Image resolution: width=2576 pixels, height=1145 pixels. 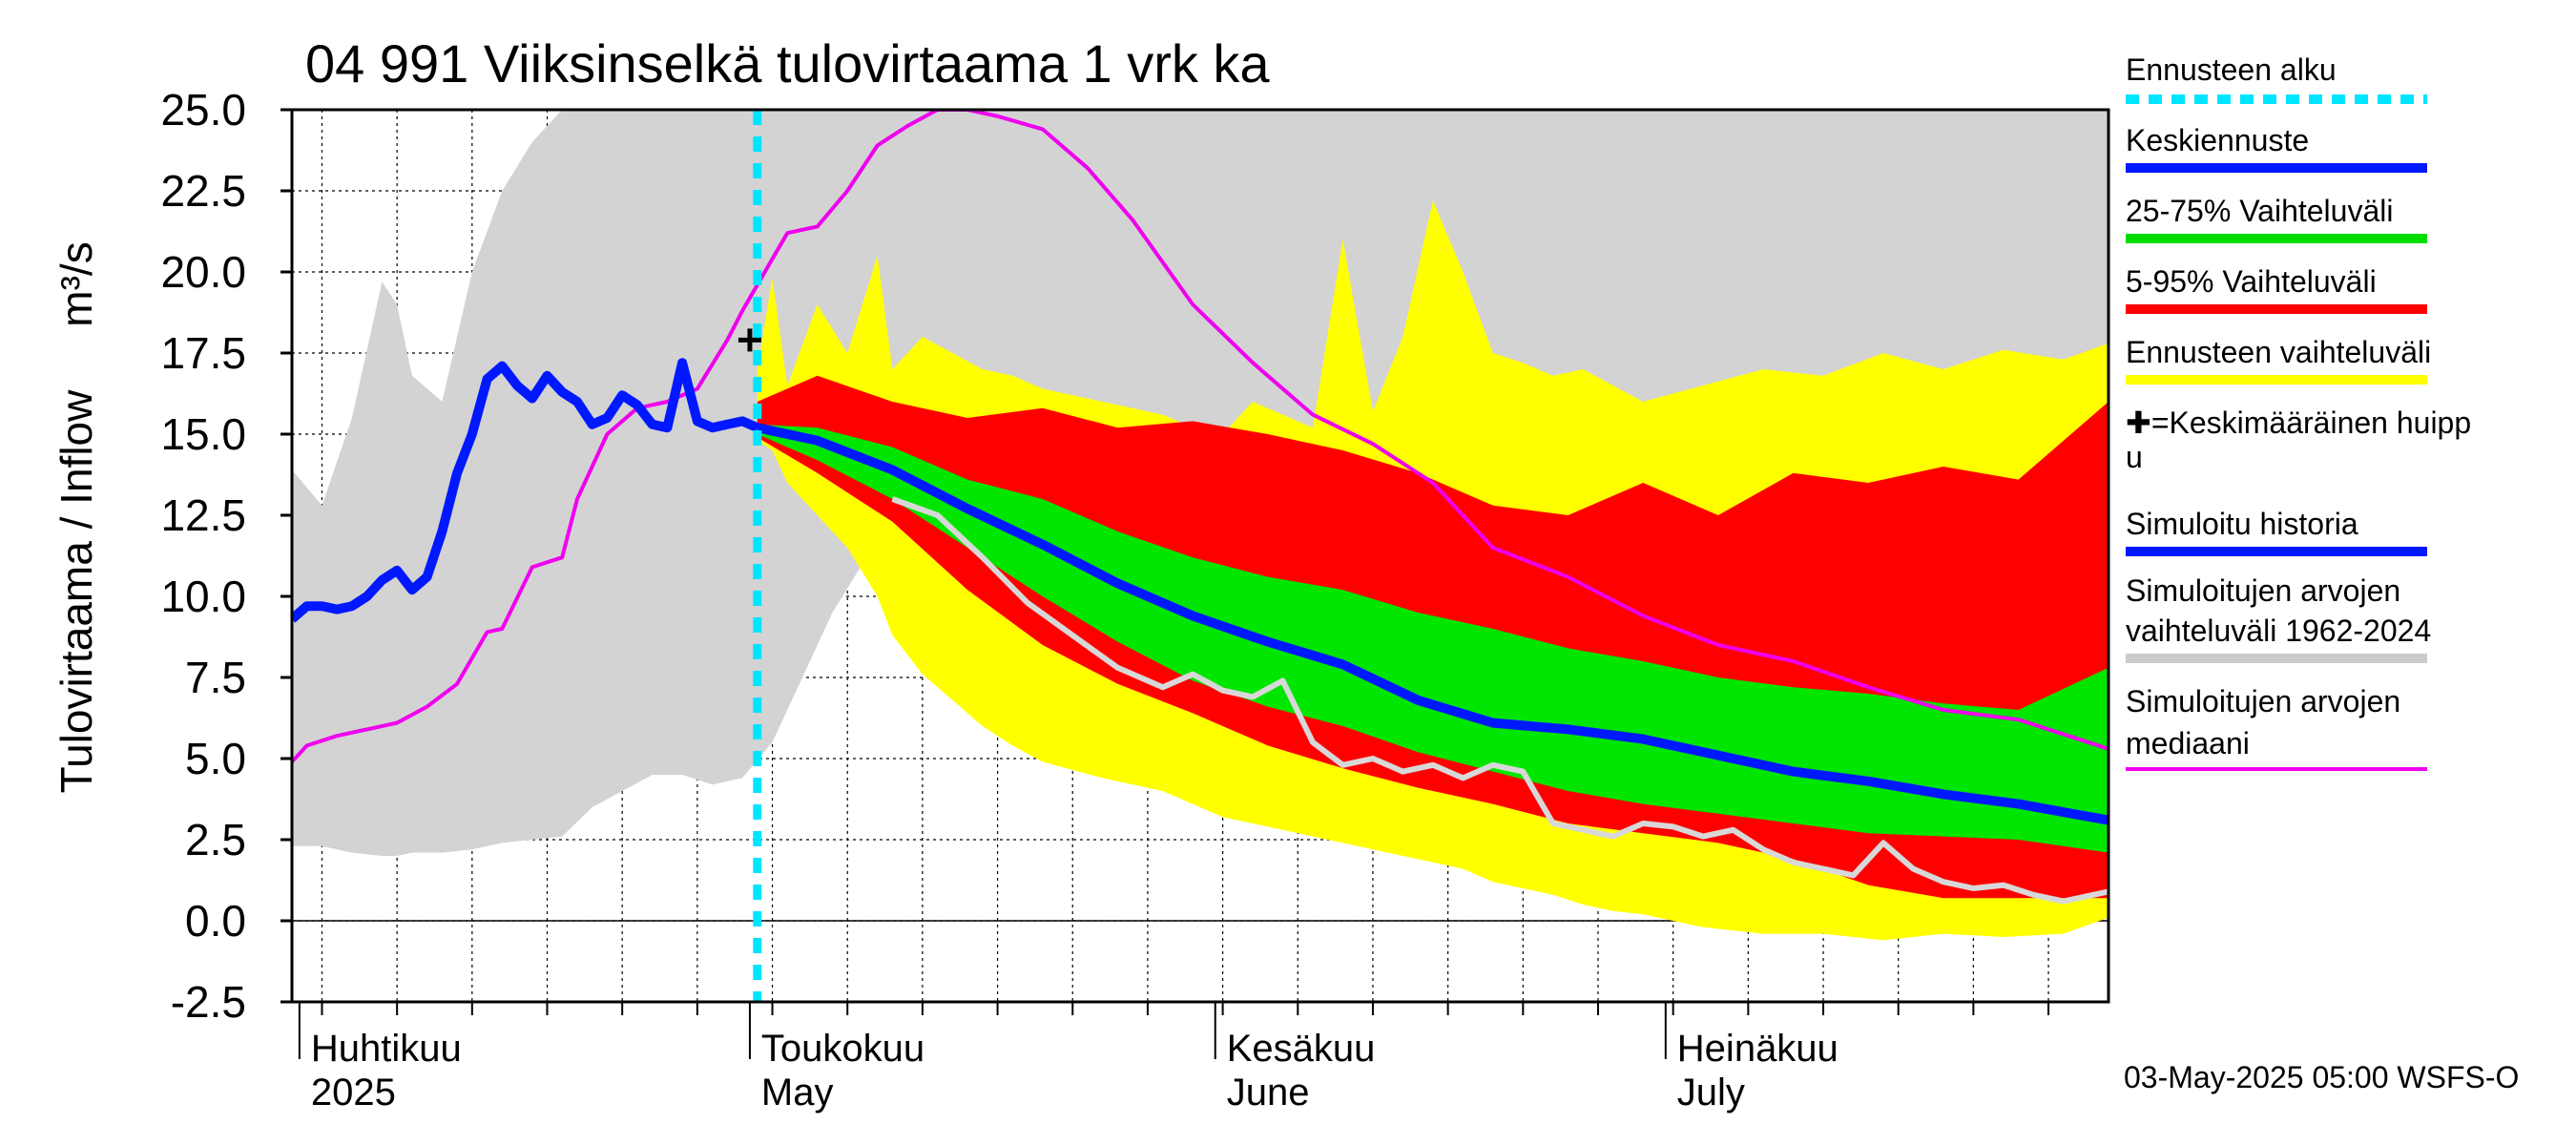 What do you see at coordinates (2278, 631) in the screenshot?
I see `legend-label: vaihteluväli 1962-2024` at bounding box center [2278, 631].